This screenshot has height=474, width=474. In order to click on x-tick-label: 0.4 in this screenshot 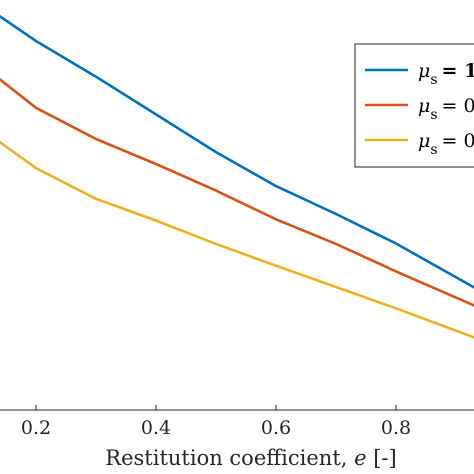, I will do `click(156, 428)`.